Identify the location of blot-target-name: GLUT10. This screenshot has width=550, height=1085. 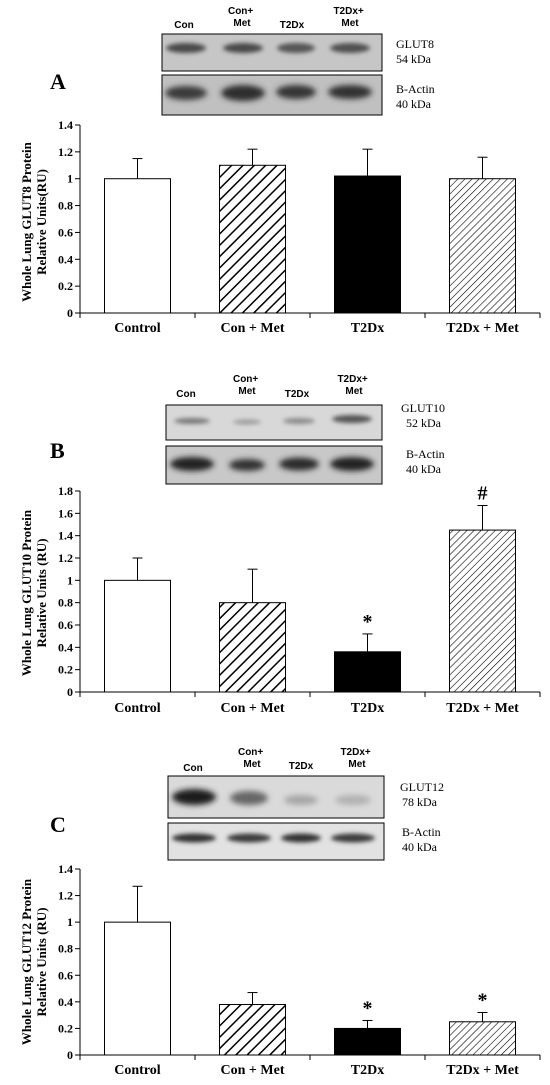
(423, 408).